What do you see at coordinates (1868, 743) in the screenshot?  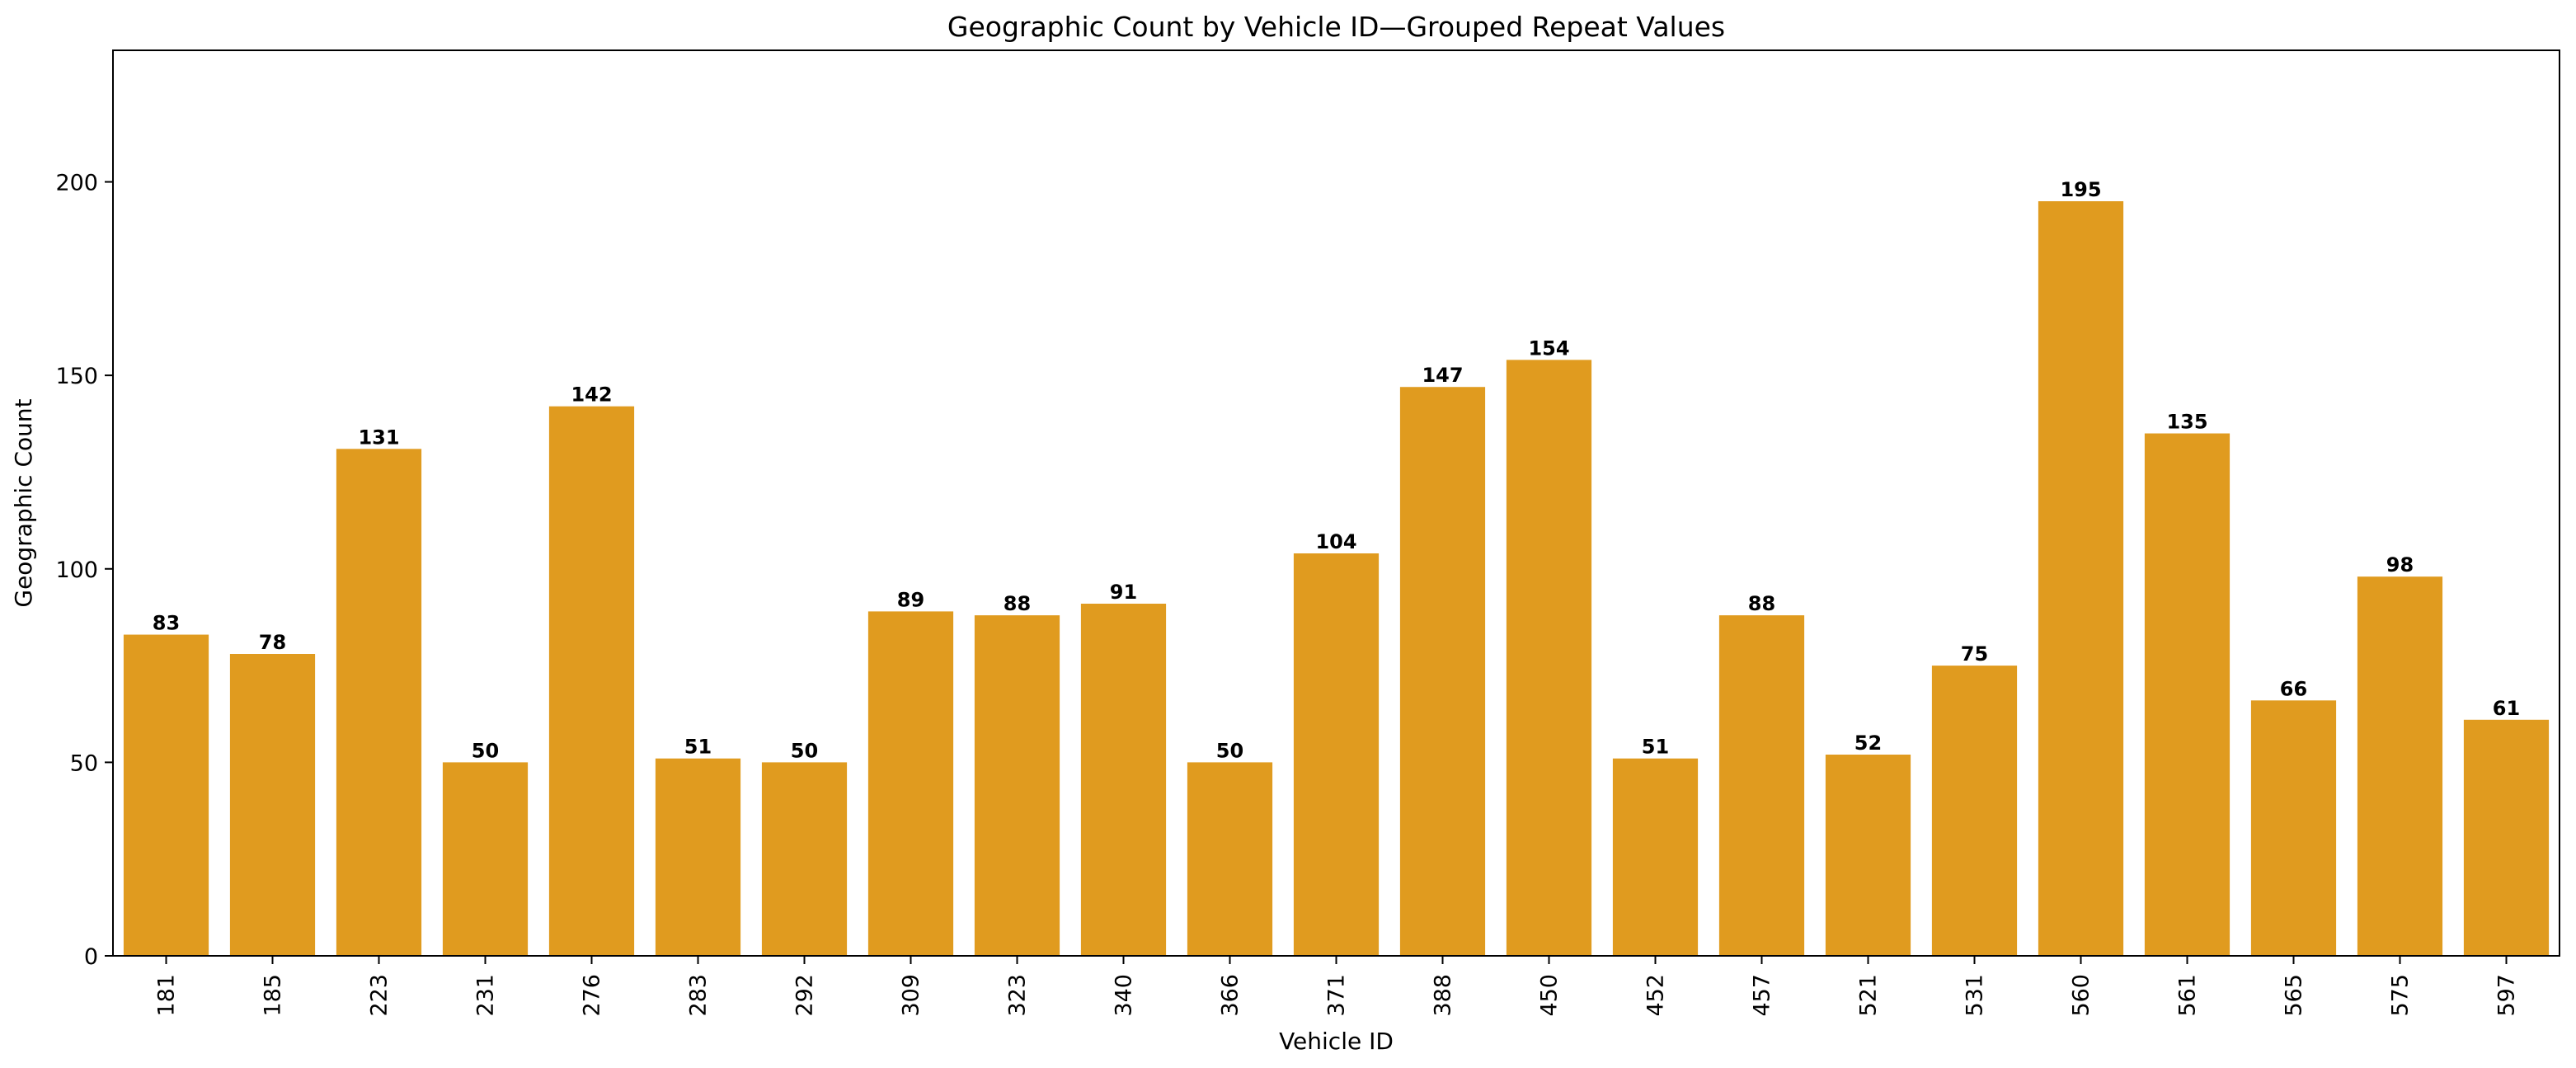 I see `bar-value-label: 52` at bounding box center [1868, 743].